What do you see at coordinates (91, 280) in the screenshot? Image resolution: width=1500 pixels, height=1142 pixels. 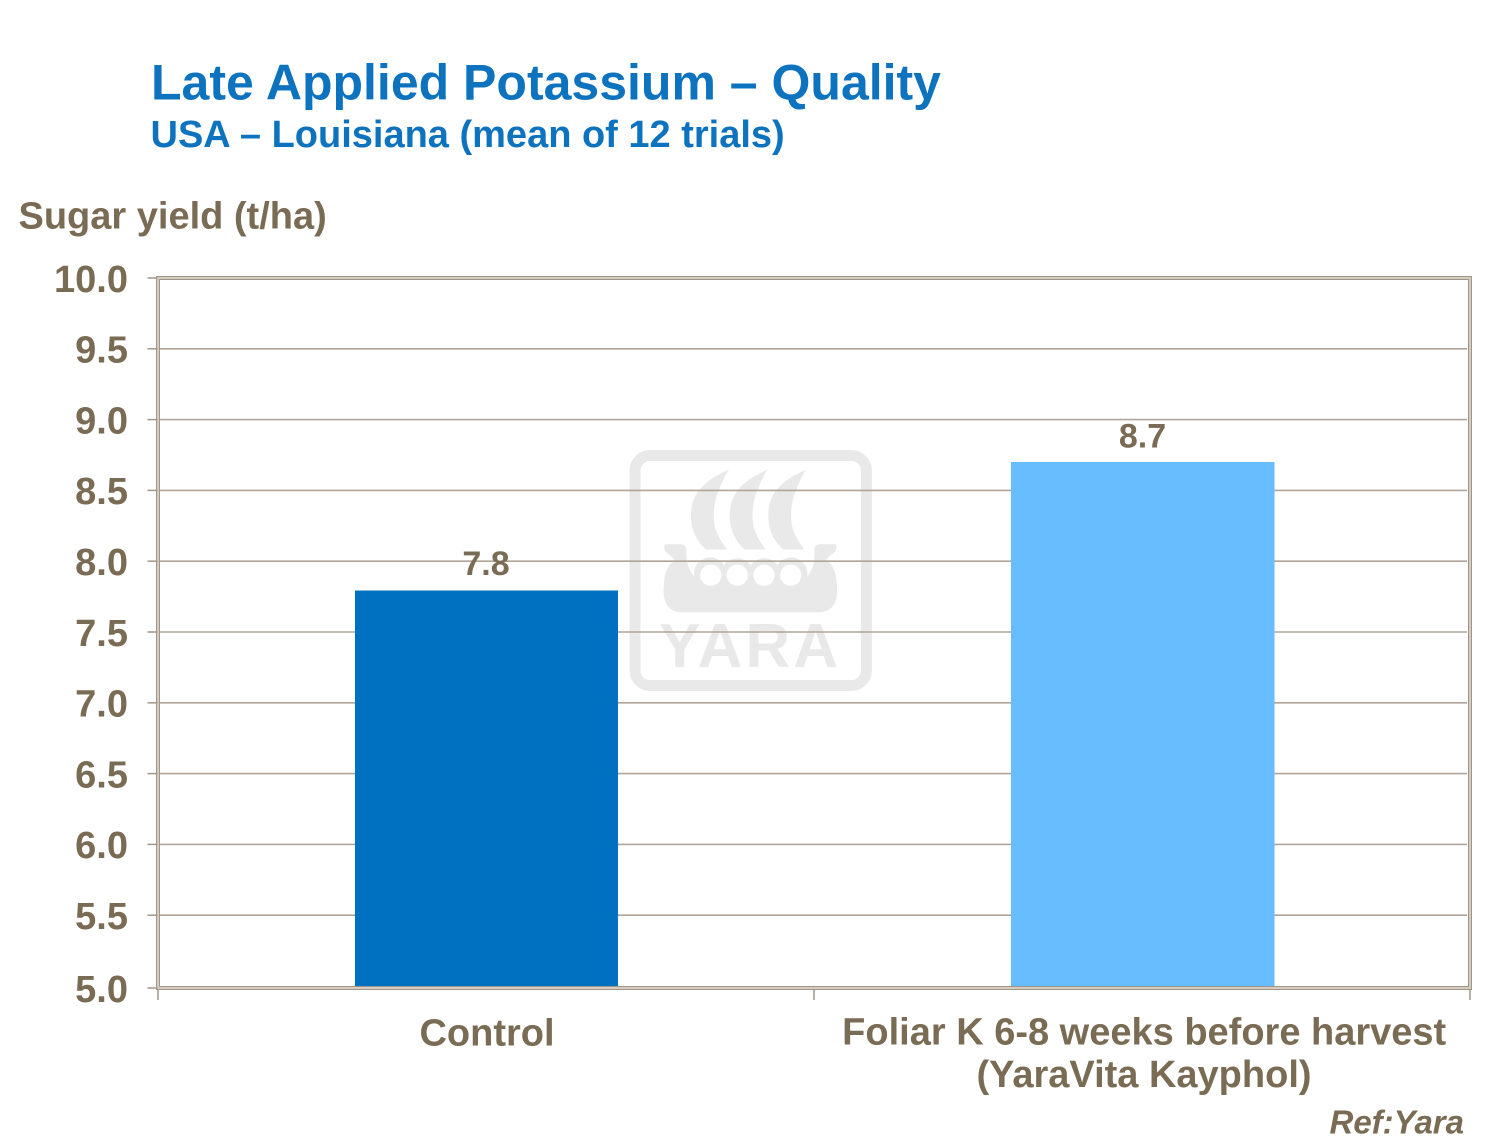 I see `svg-text: 10.0` at bounding box center [91, 280].